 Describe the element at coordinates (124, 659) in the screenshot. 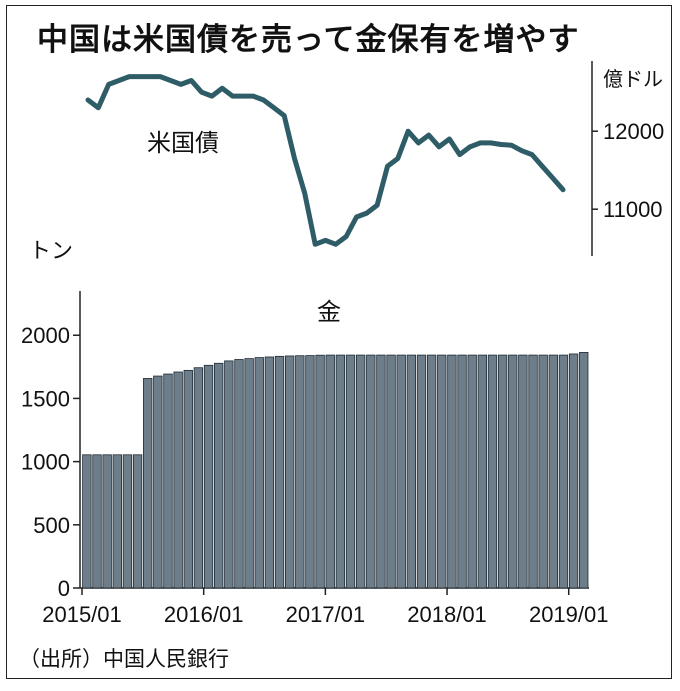

I see `source-note: （出所）中国人民銀行` at that location.